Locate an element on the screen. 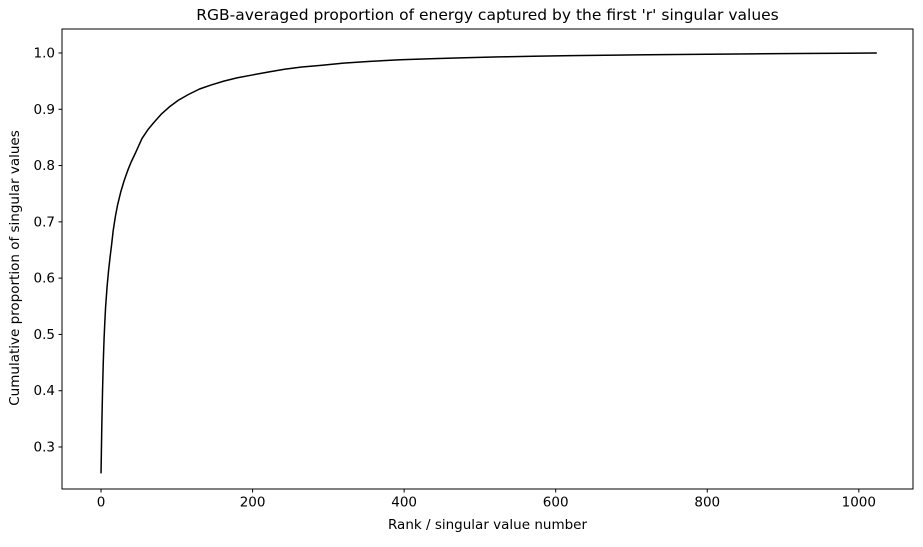  x-tick-label: 1000 is located at coordinates (859, 503).